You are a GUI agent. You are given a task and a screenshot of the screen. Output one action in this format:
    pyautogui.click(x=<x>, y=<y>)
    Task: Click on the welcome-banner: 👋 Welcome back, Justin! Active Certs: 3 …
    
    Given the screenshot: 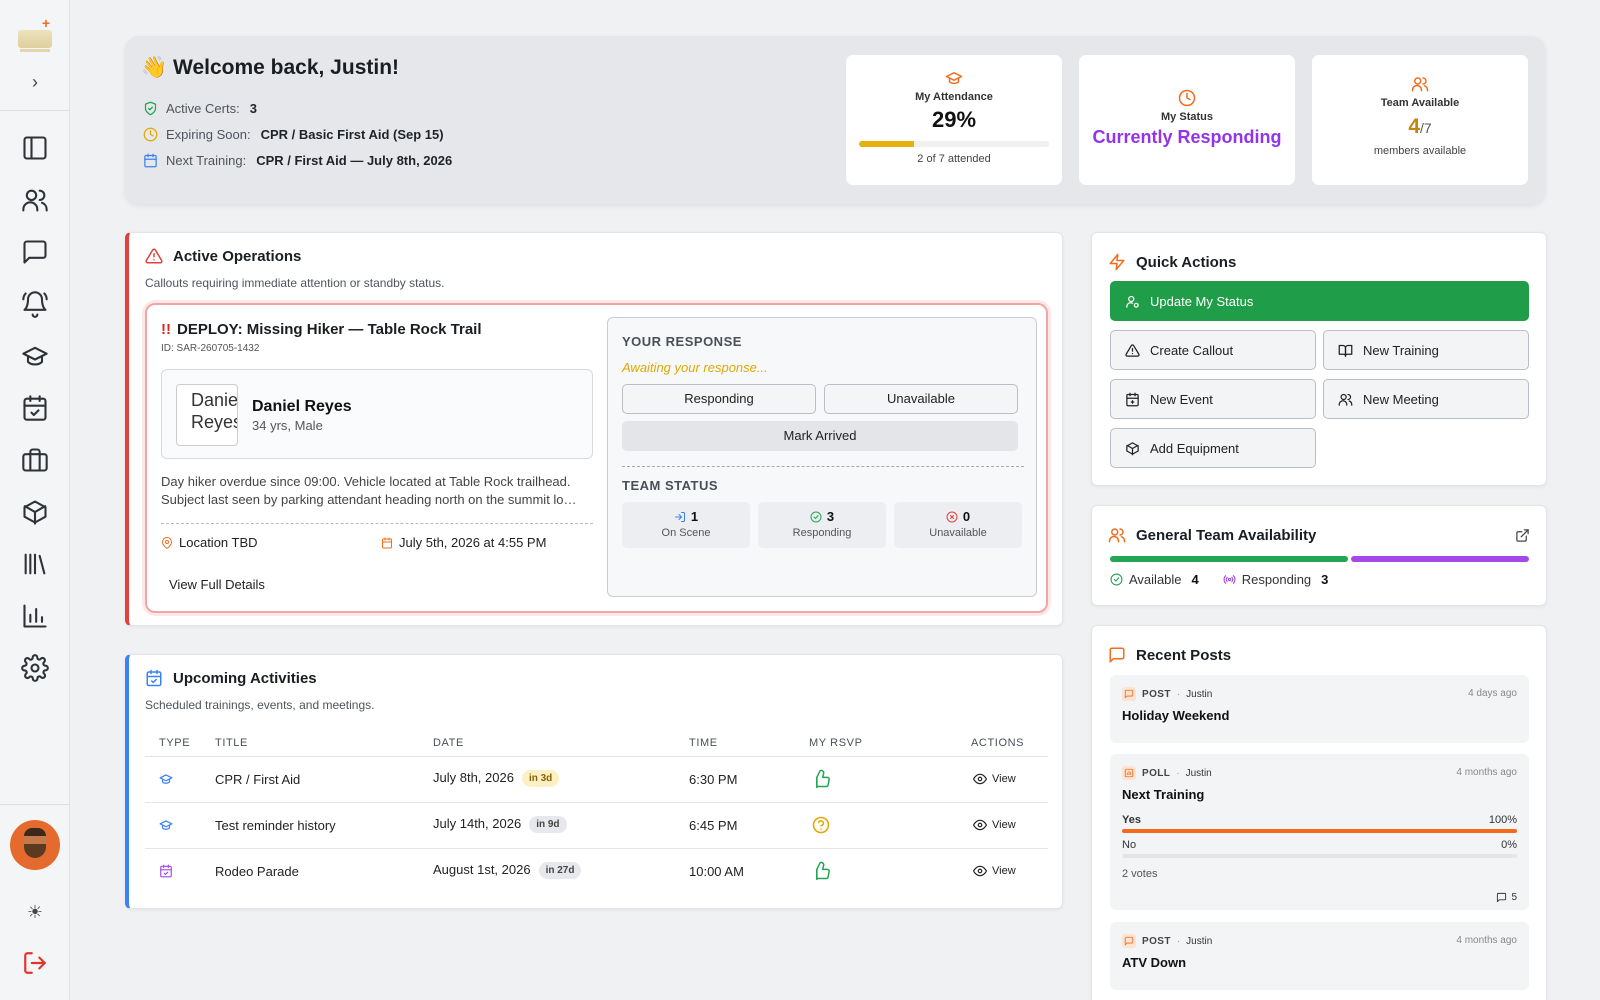 What is the action you would take?
    pyautogui.click(x=835, y=120)
    